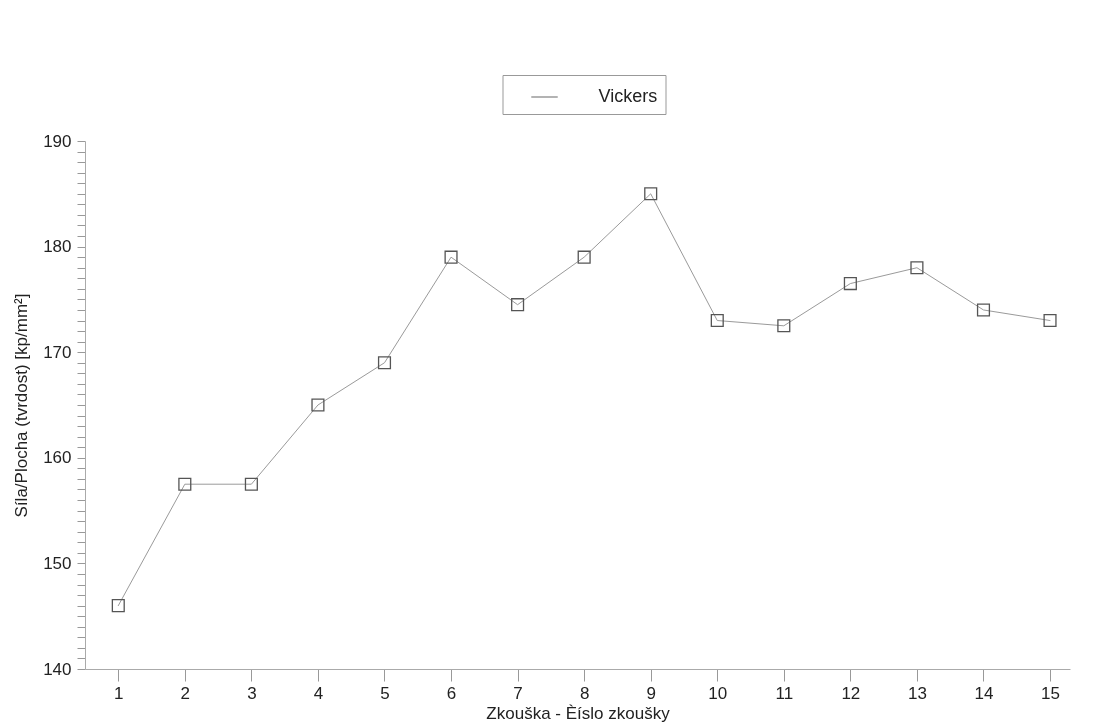 The image size is (1110, 725). I want to click on x-tick-label: 4, so click(318, 693).